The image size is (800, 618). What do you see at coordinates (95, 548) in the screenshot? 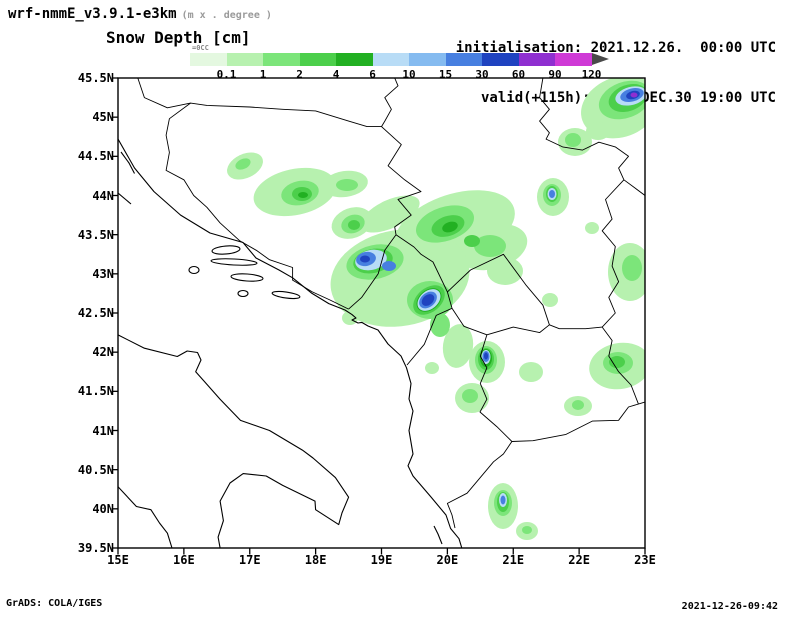
I see `y-axis-tick-label: 39.5N` at bounding box center [95, 548].